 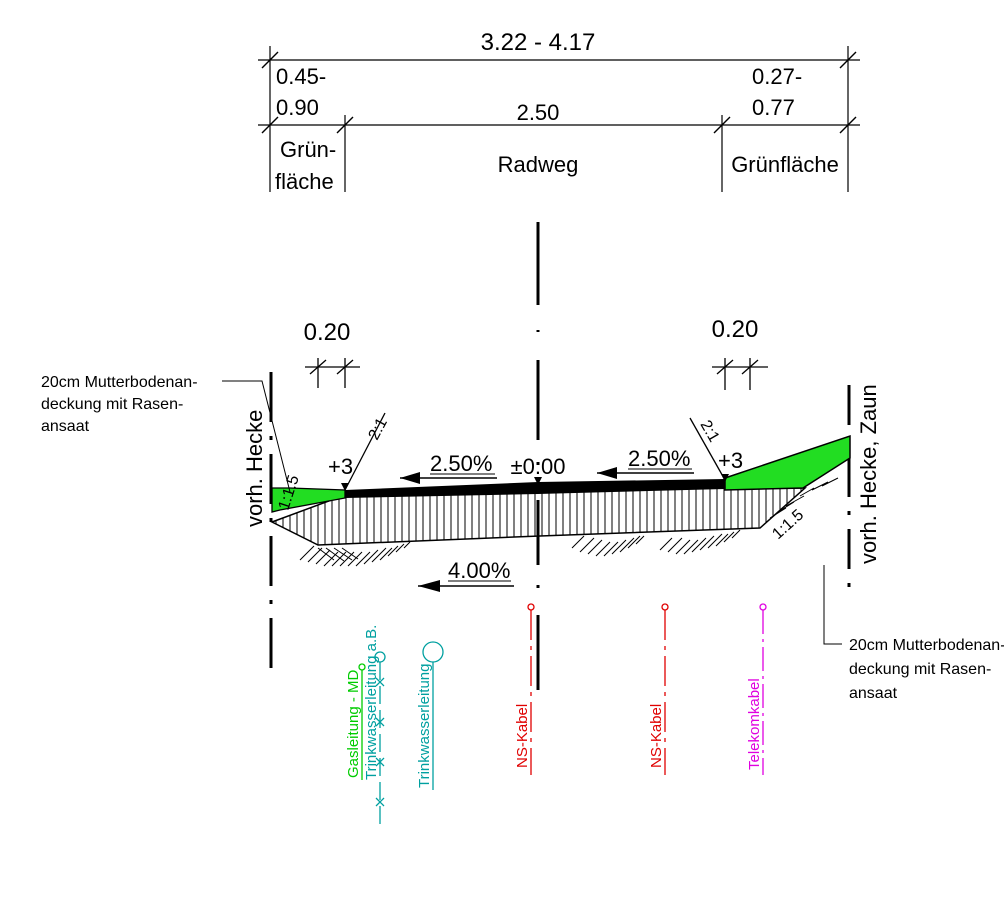 I want to click on telekom-cable-line, so click(x=763, y=689).